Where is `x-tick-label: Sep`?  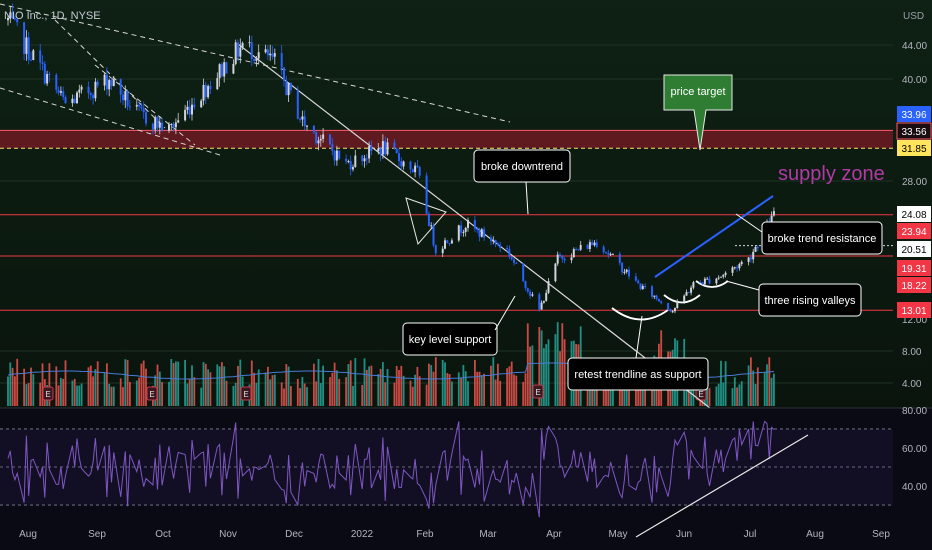
x-tick-label: Sep is located at coordinates (881, 534).